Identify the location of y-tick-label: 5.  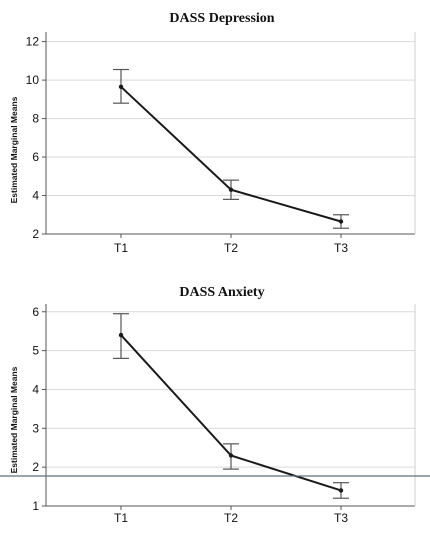
(35, 351).